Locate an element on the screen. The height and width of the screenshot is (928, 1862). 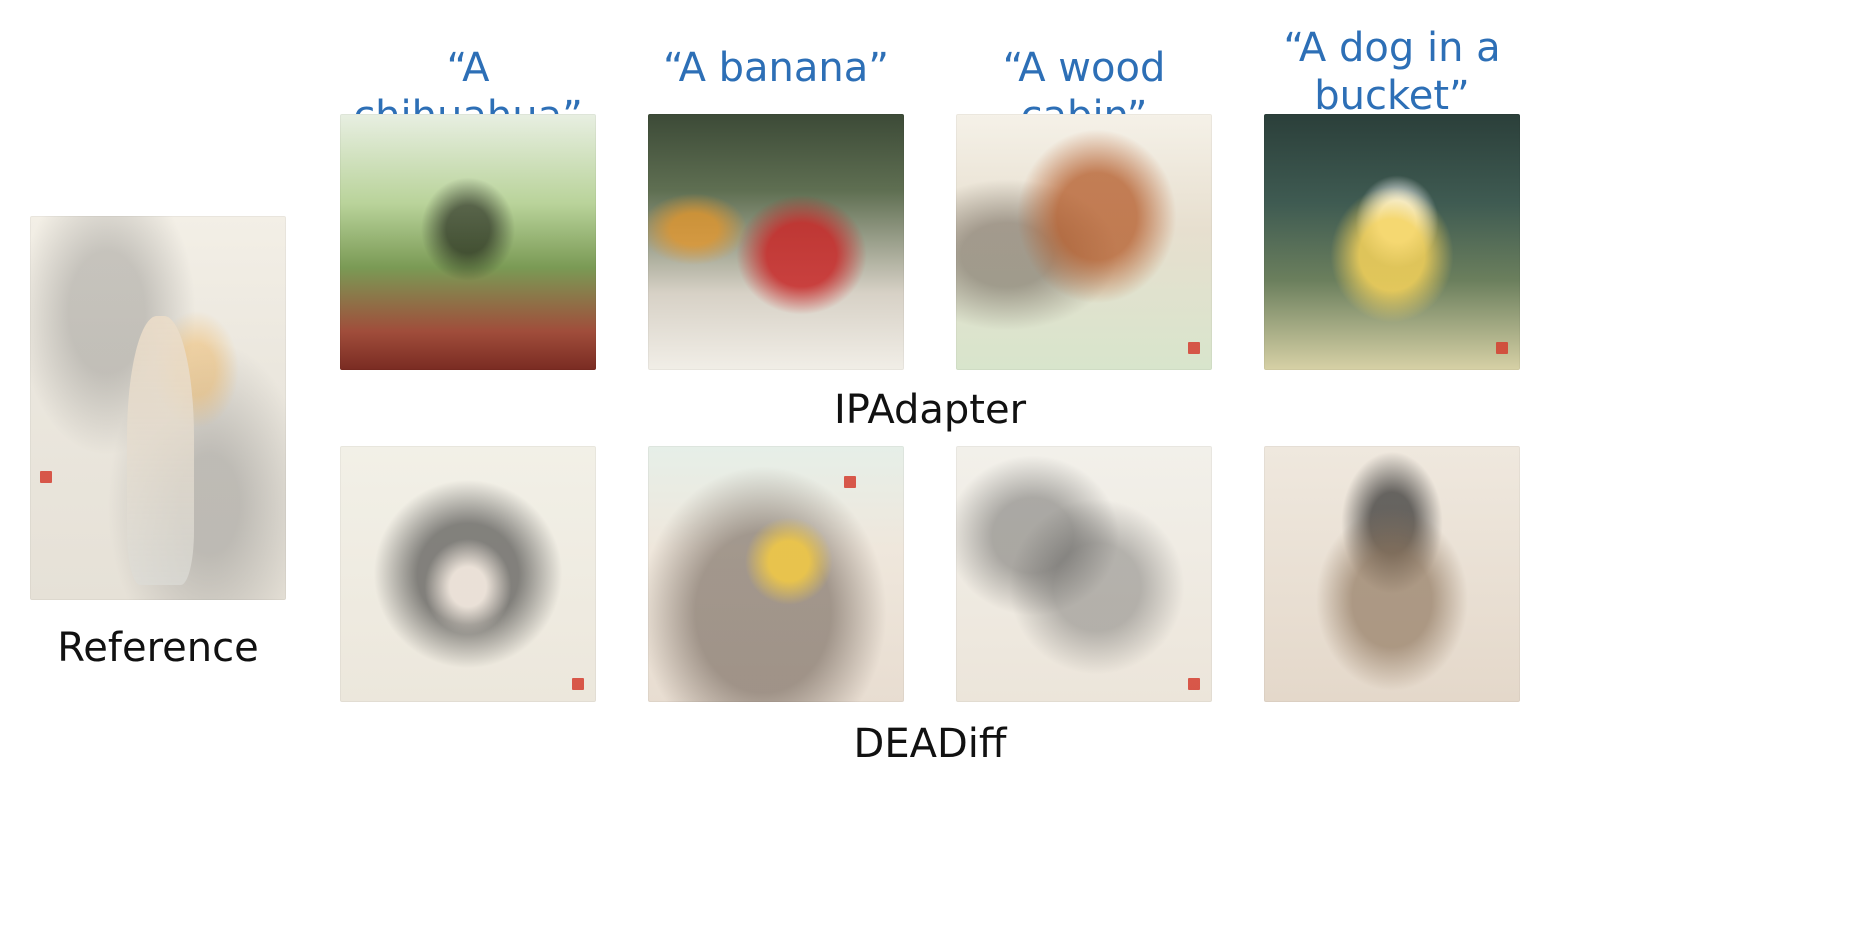
ipadapter-image-chihuahua is located at coordinates (468, 242).